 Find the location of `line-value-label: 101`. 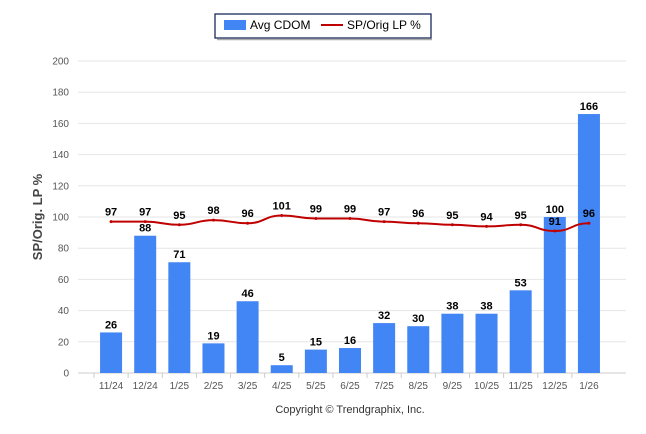

line-value-label: 101 is located at coordinates (282, 206).